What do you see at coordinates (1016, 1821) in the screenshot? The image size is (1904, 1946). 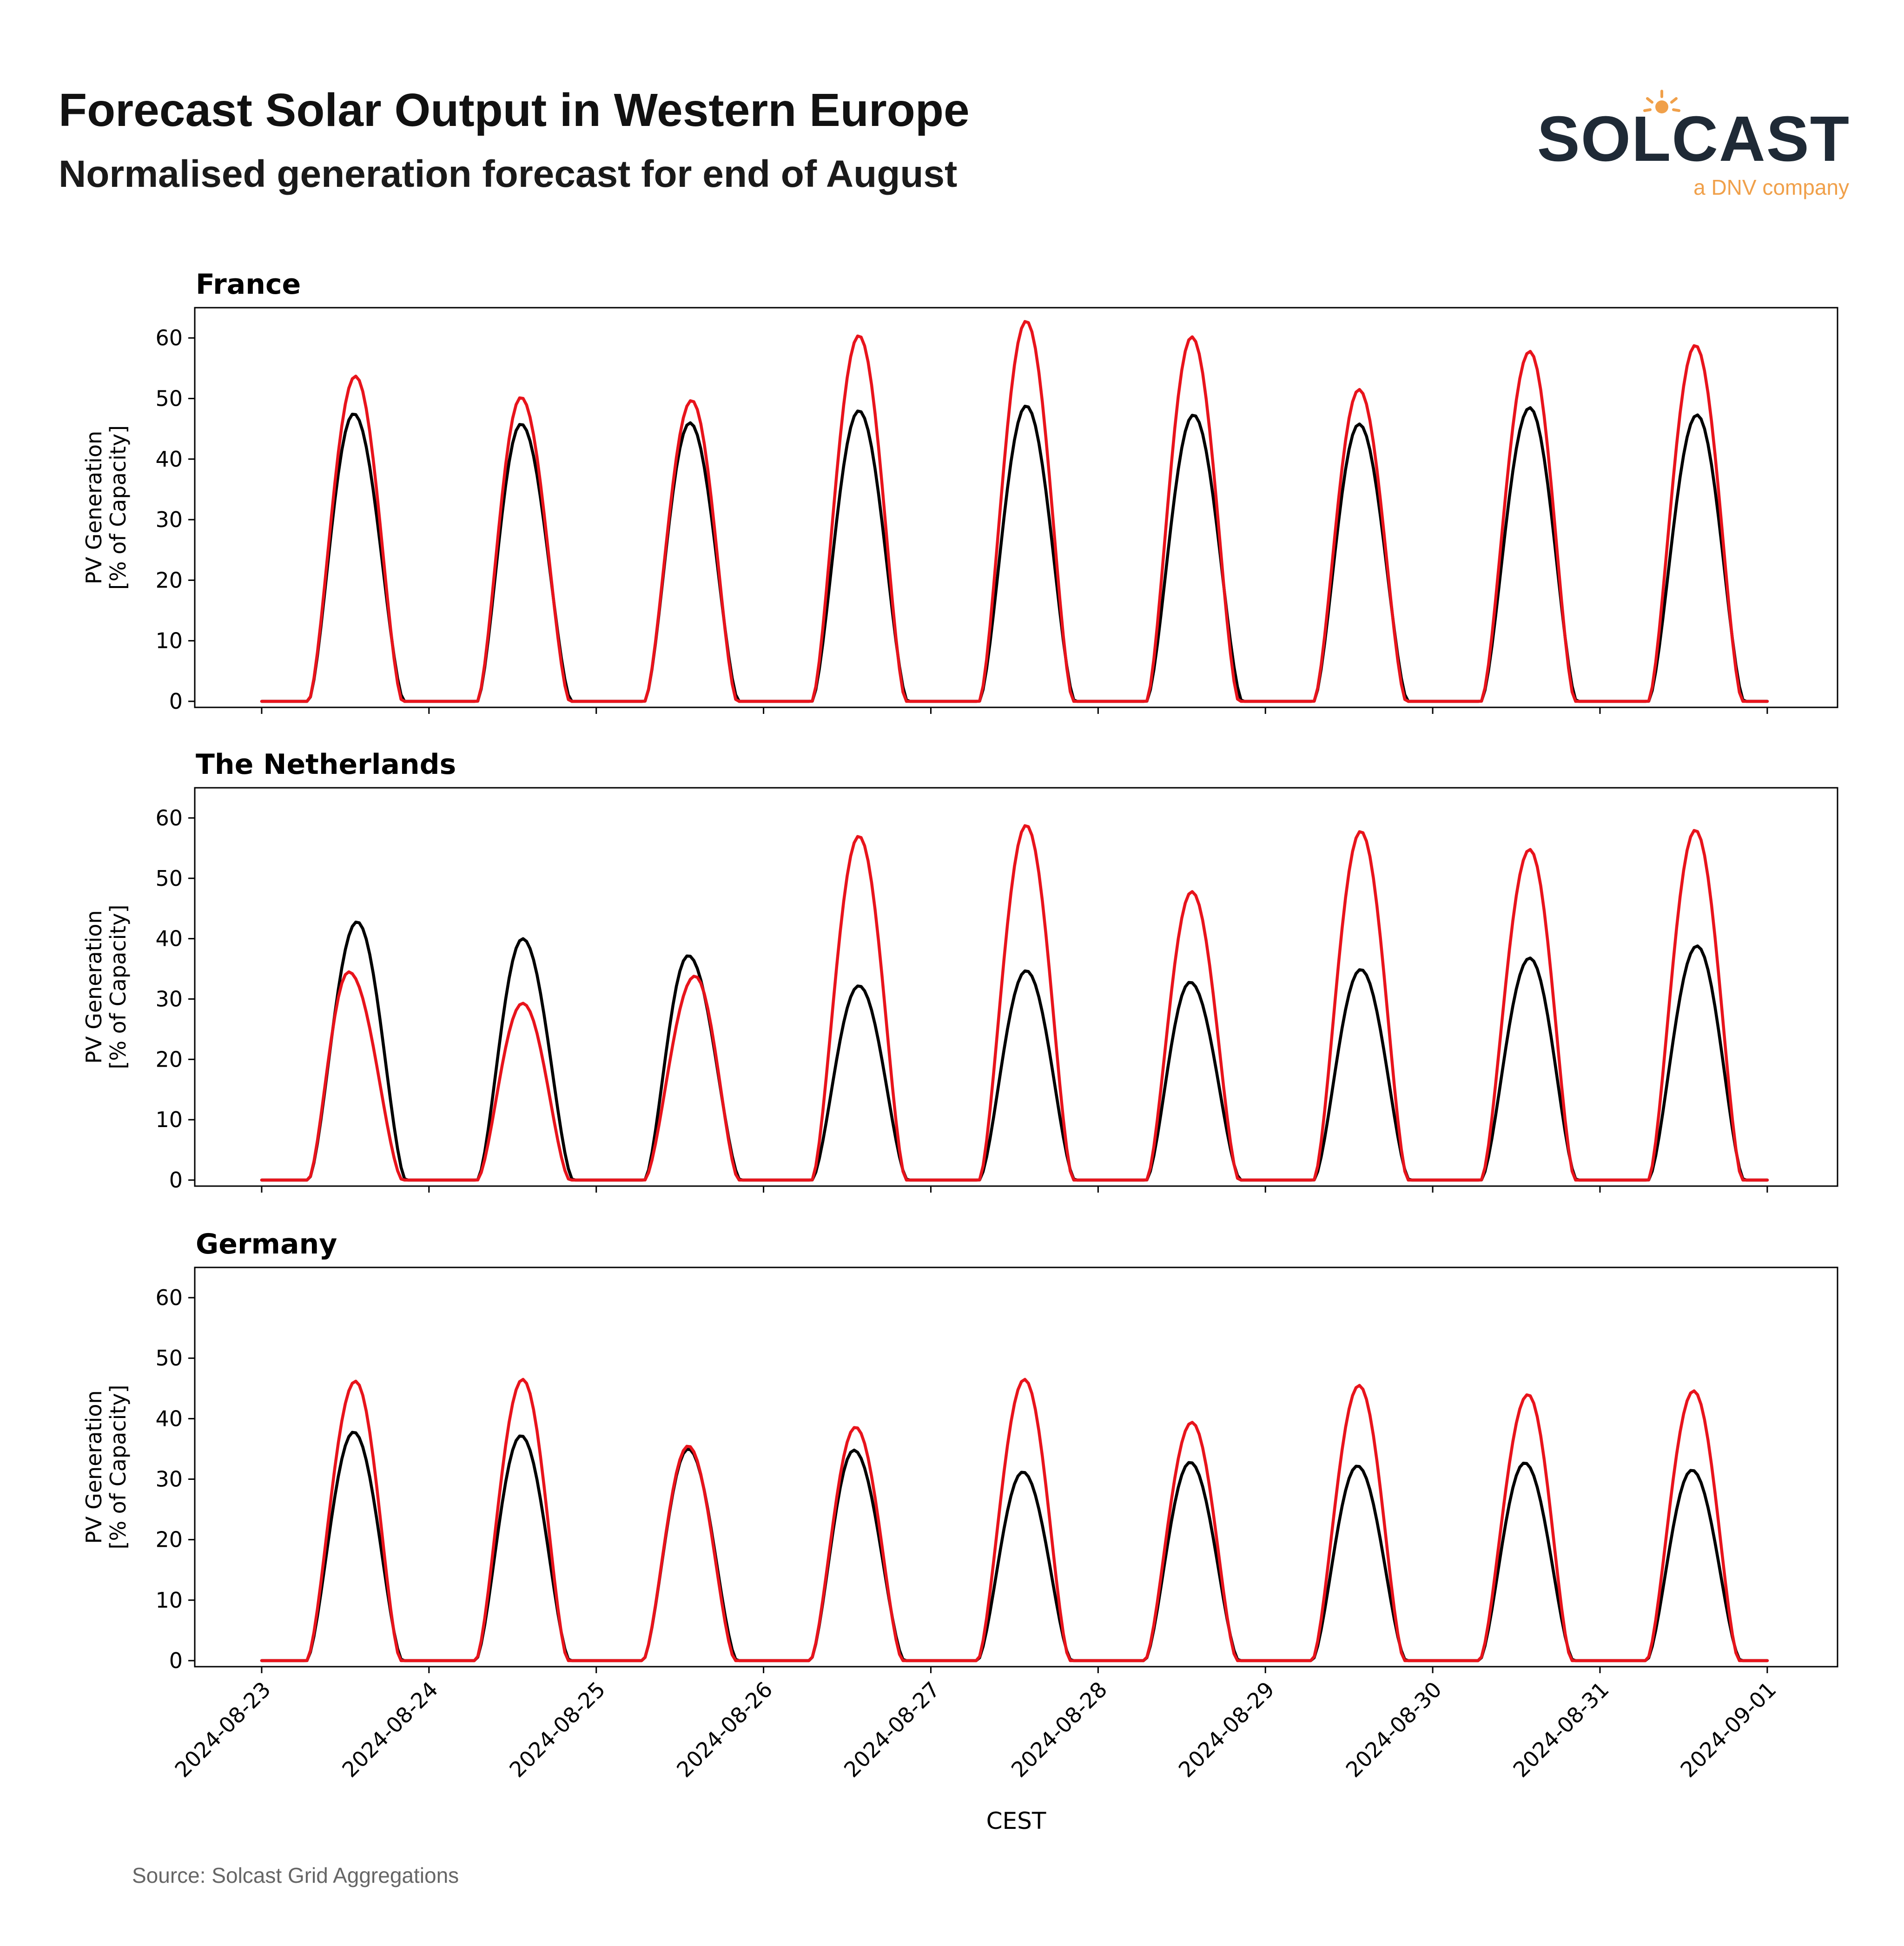 I see `x-axis-label: CEST` at bounding box center [1016, 1821].